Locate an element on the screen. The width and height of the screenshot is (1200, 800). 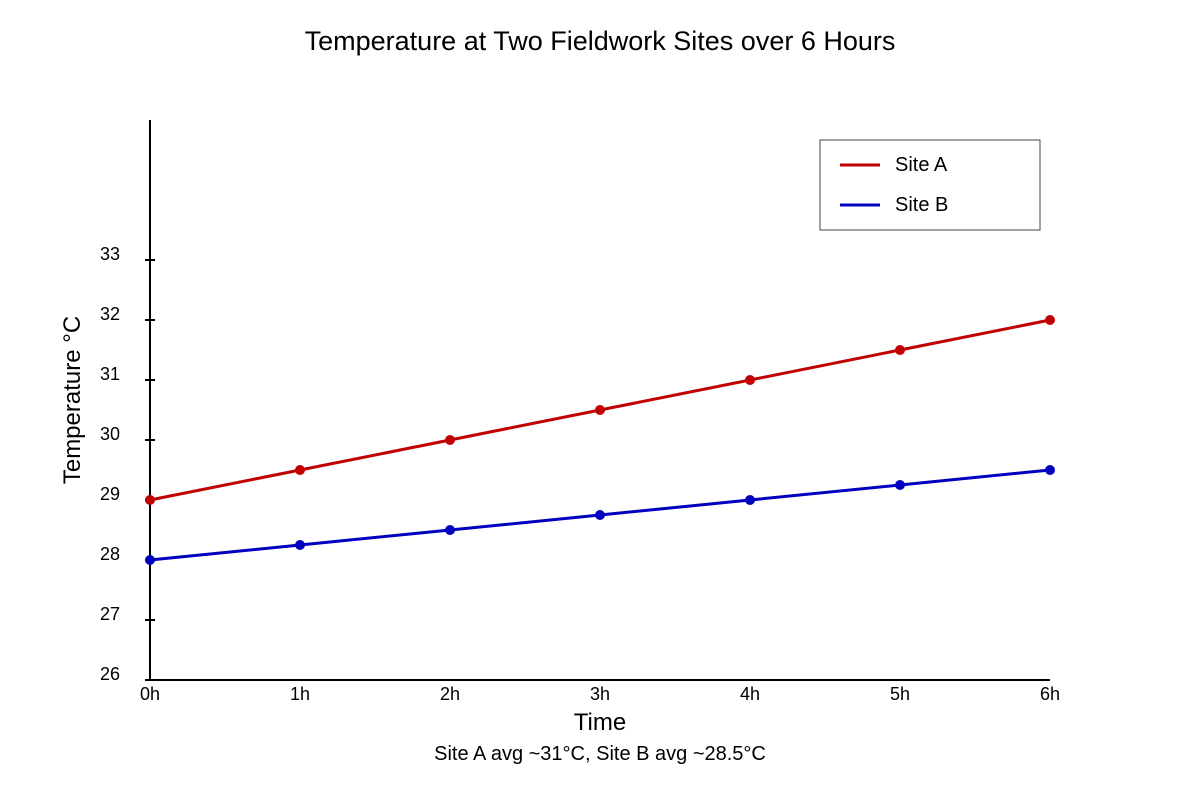
y-tick-label: 28 is located at coordinates (110, 554).